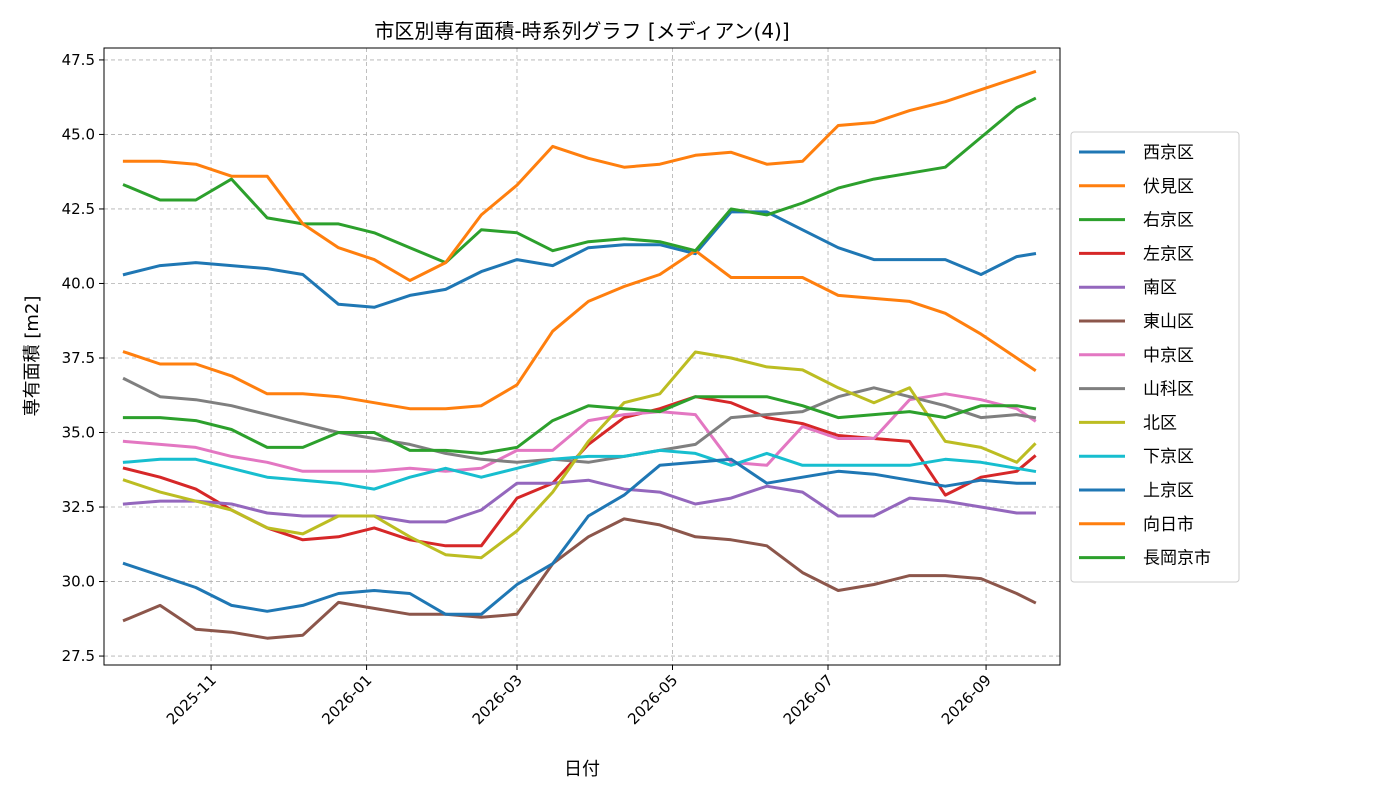 The image size is (1400, 800). What do you see at coordinates (1168, 221) in the screenshot?
I see `legend-label: 右京区` at bounding box center [1168, 221].